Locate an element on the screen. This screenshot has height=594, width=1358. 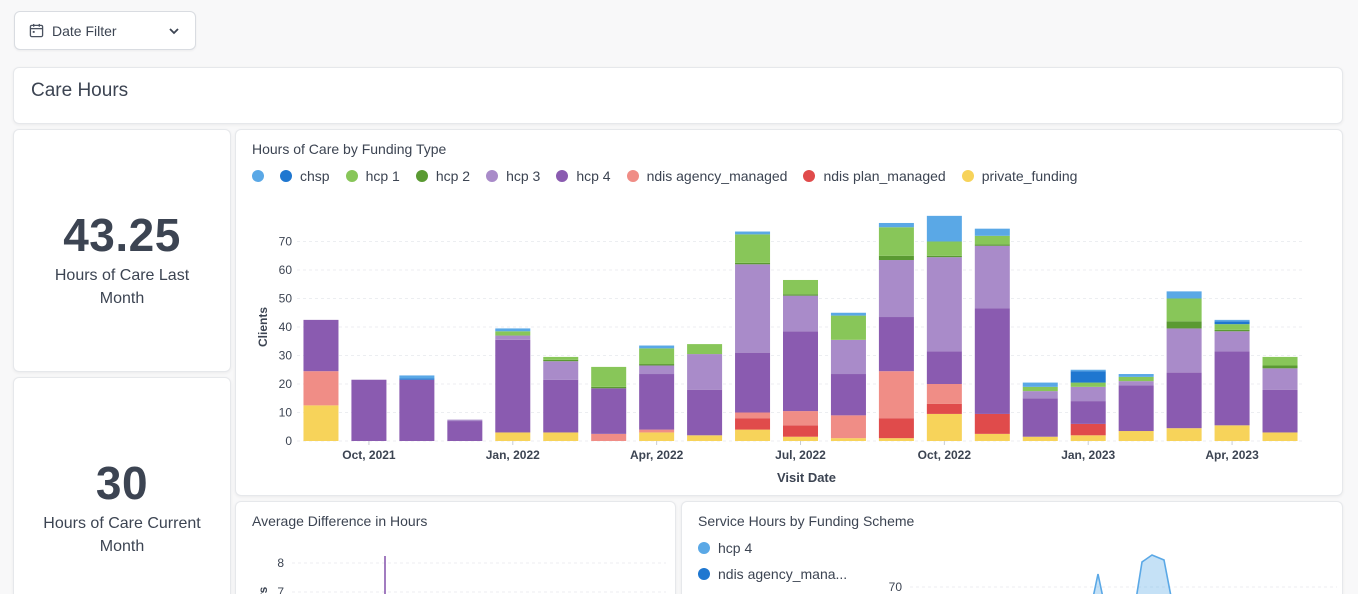
section-title: Care Hours is located at coordinates (80, 90).